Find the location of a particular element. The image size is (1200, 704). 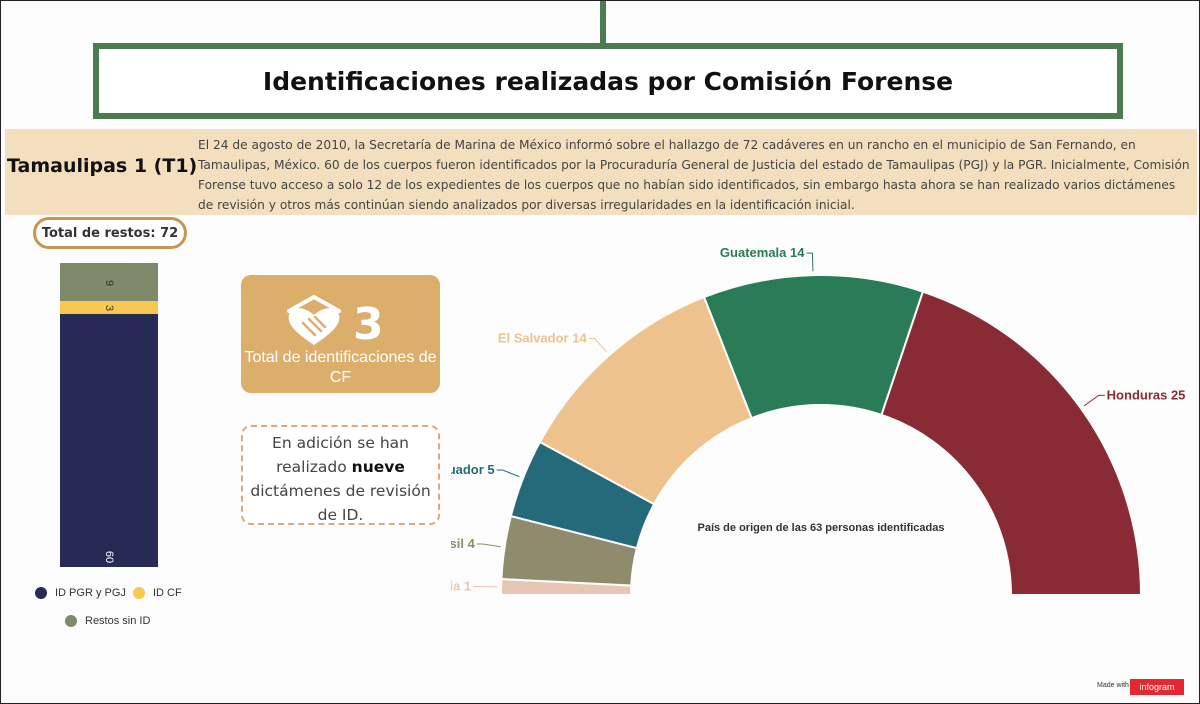

bar-value-text: 9 is located at coordinates (109, 283).